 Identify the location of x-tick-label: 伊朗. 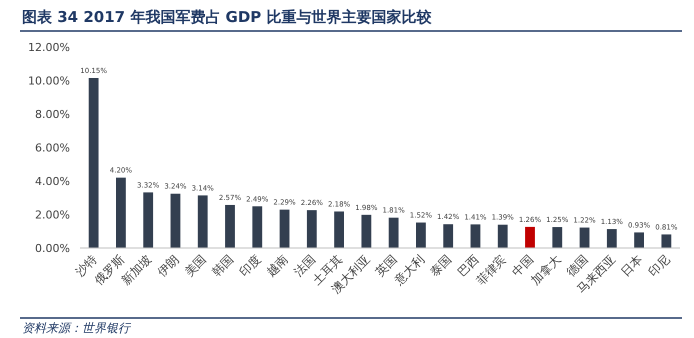
(168, 266).